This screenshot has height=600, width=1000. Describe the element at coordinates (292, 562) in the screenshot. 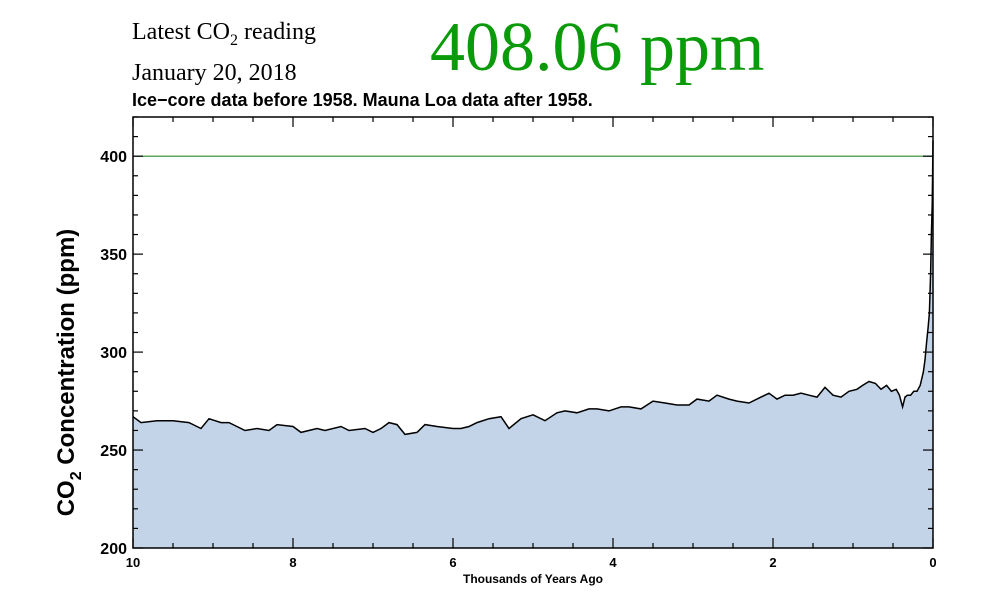

I see `x-tick-label: 8` at that location.